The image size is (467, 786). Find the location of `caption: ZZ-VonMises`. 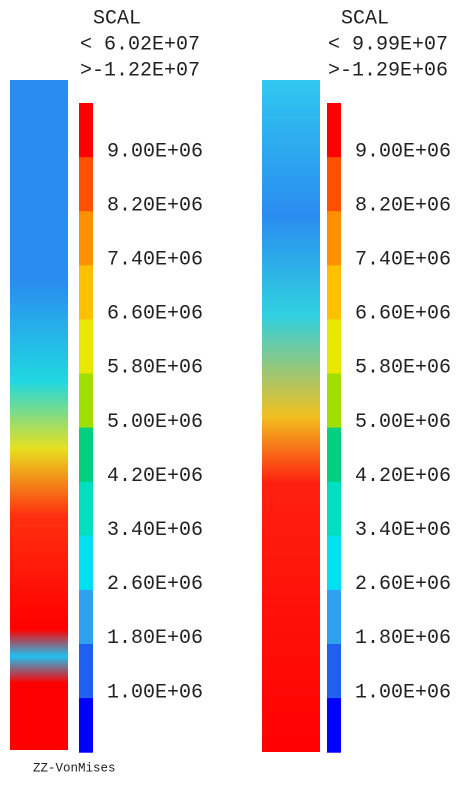

caption: ZZ-VonMises is located at coordinates (74, 768).